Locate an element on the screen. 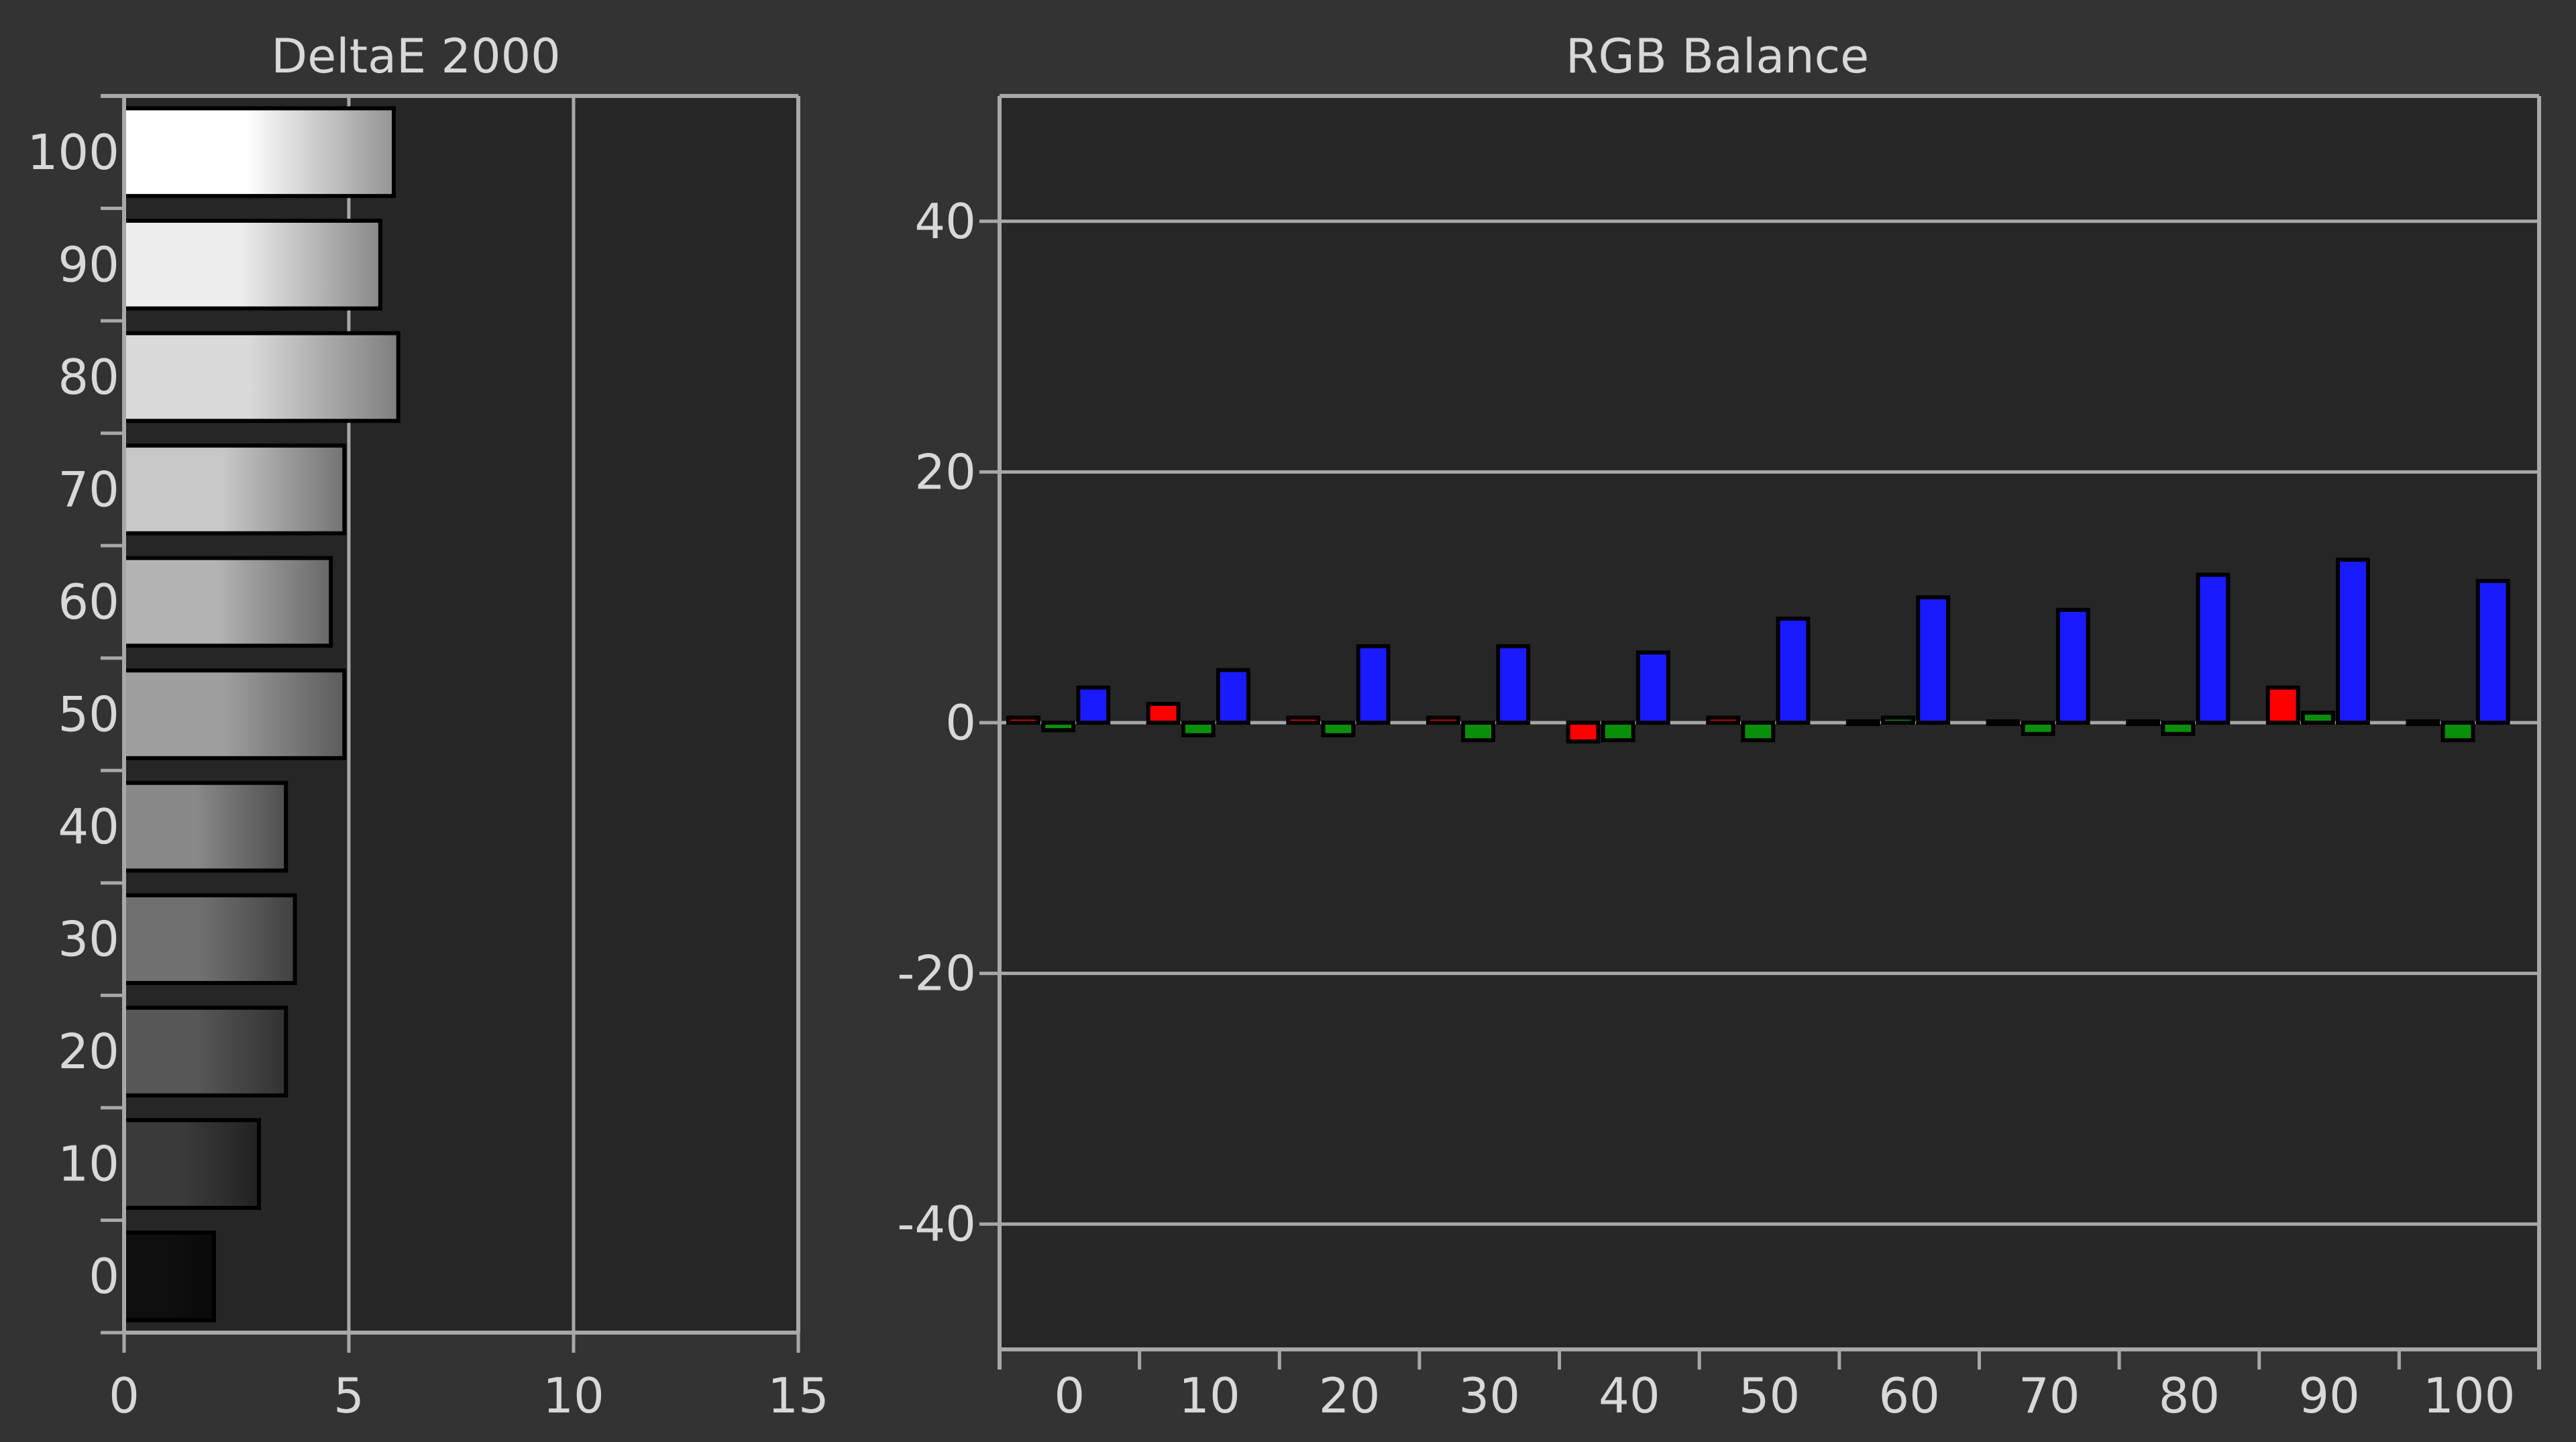 This screenshot has width=2576, height=1442. deltae-x-tick-label: 5 is located at coordinates (348, 1396).